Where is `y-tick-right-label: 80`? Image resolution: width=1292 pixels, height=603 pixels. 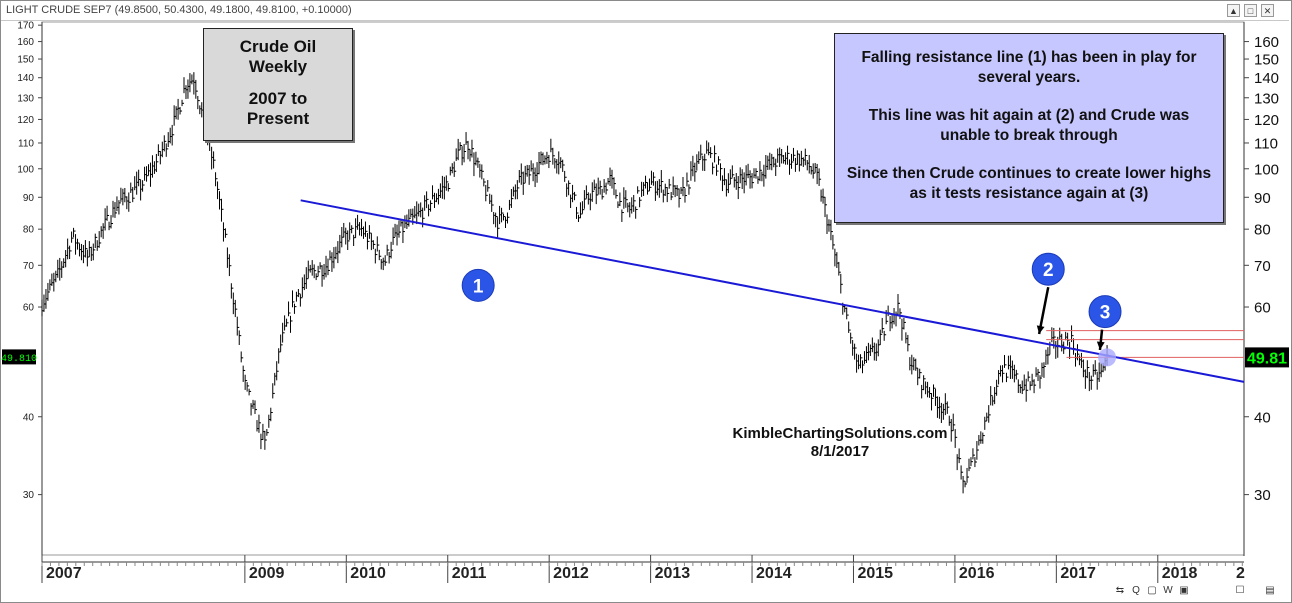
y-tick-right-label: 80 is located at coordinates (1262, 230).